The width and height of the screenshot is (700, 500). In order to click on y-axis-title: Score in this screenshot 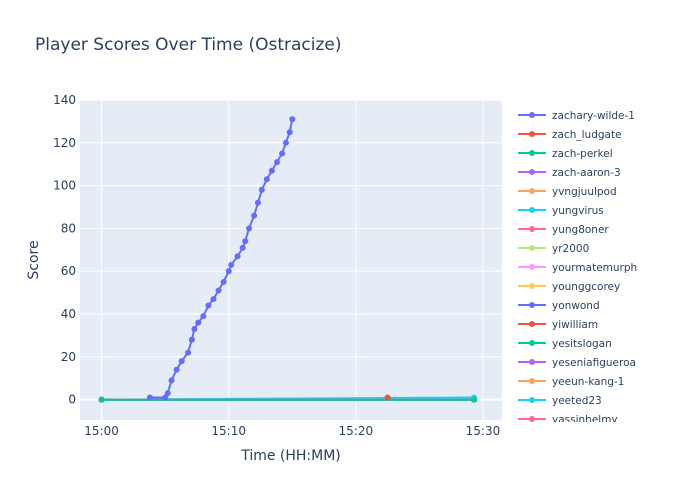, I will do `click(34, 259)`.